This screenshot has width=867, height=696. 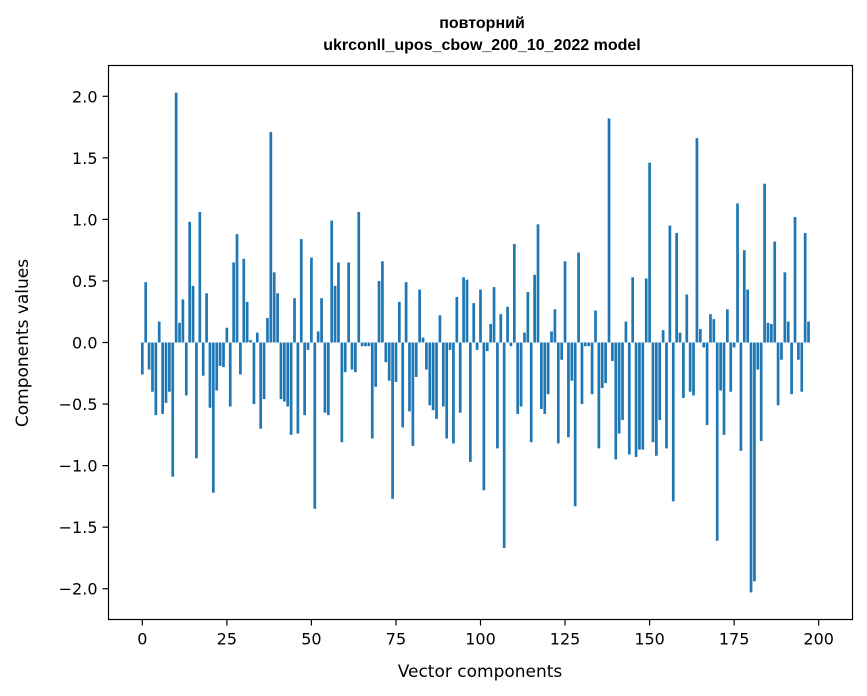 I want to click on y-tick-label: −1.0, so click(x=78, y=466).